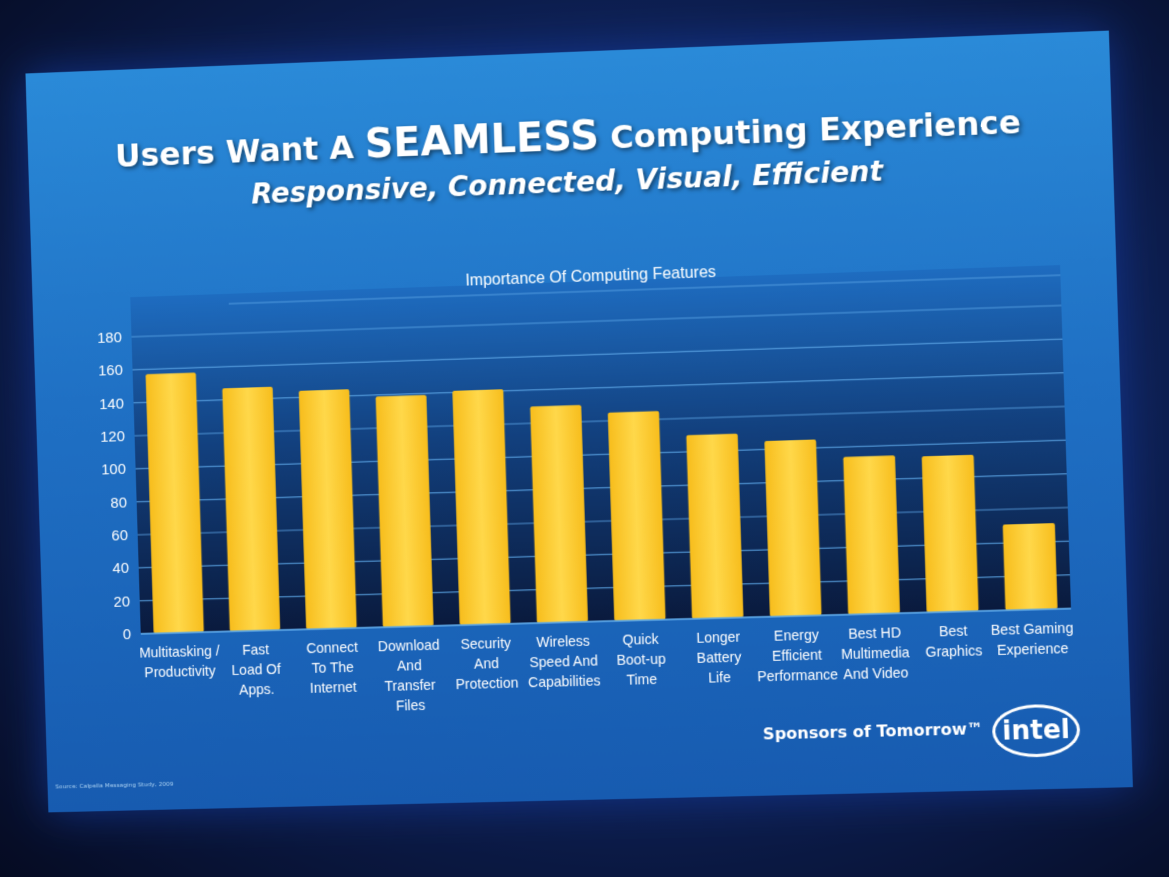  I want to click on x-tick-label: Connect To The Internet, so click(332, 667).